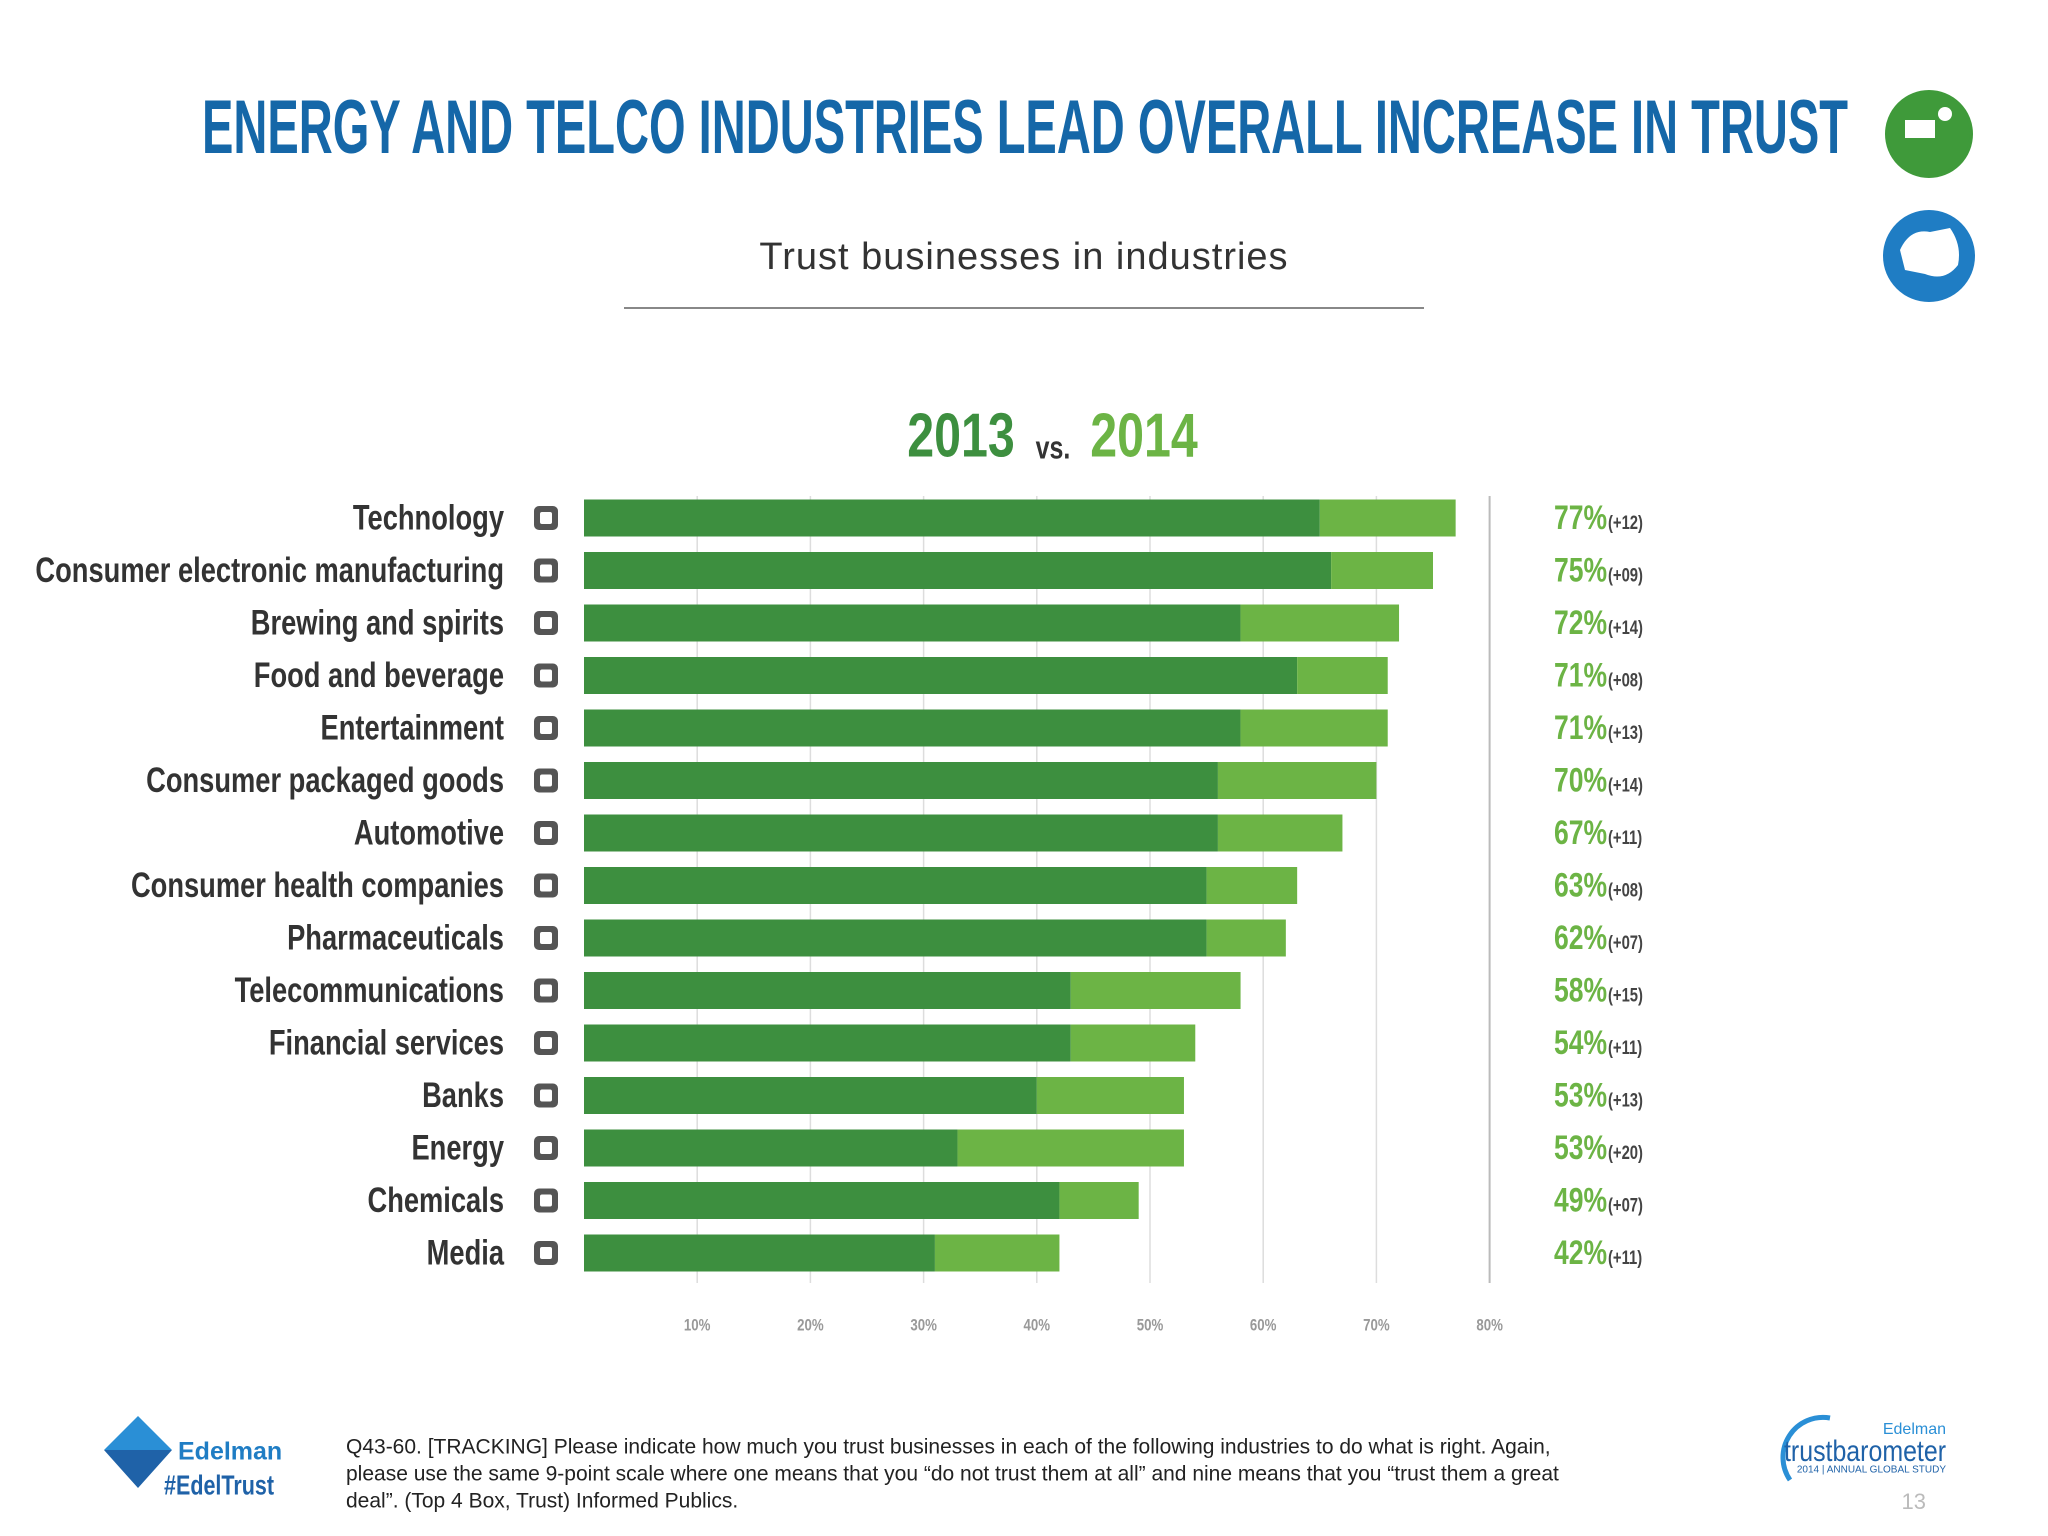 Image resolution: width=2048 pixels, height=1536 pixels. What do you see at coordinates (923, 1325) in the screenshot?
I see `x-tick-label: 30%` at bounding box center [923, 1325].